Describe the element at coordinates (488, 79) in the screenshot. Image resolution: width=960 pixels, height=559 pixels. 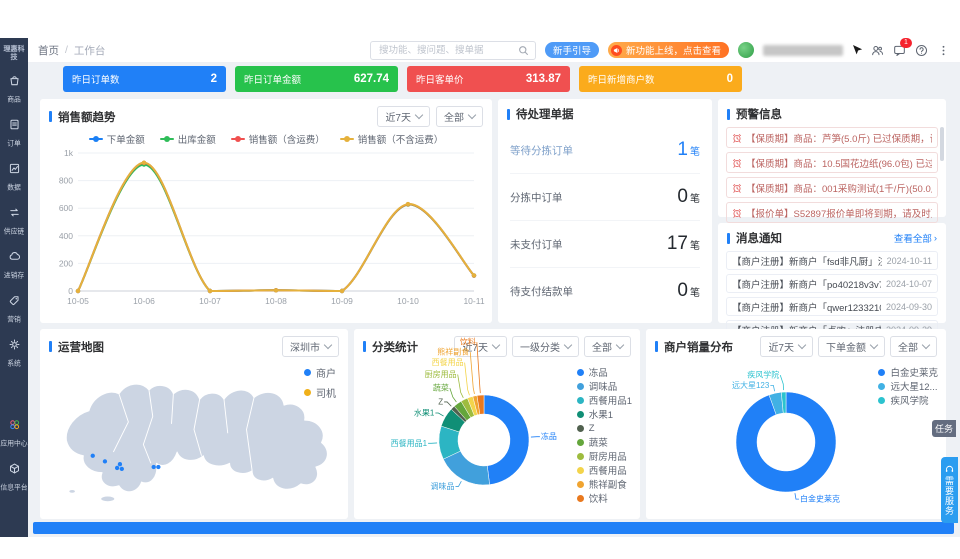
I see `stat-card-2: 昨日客单价 313.87` at that location.